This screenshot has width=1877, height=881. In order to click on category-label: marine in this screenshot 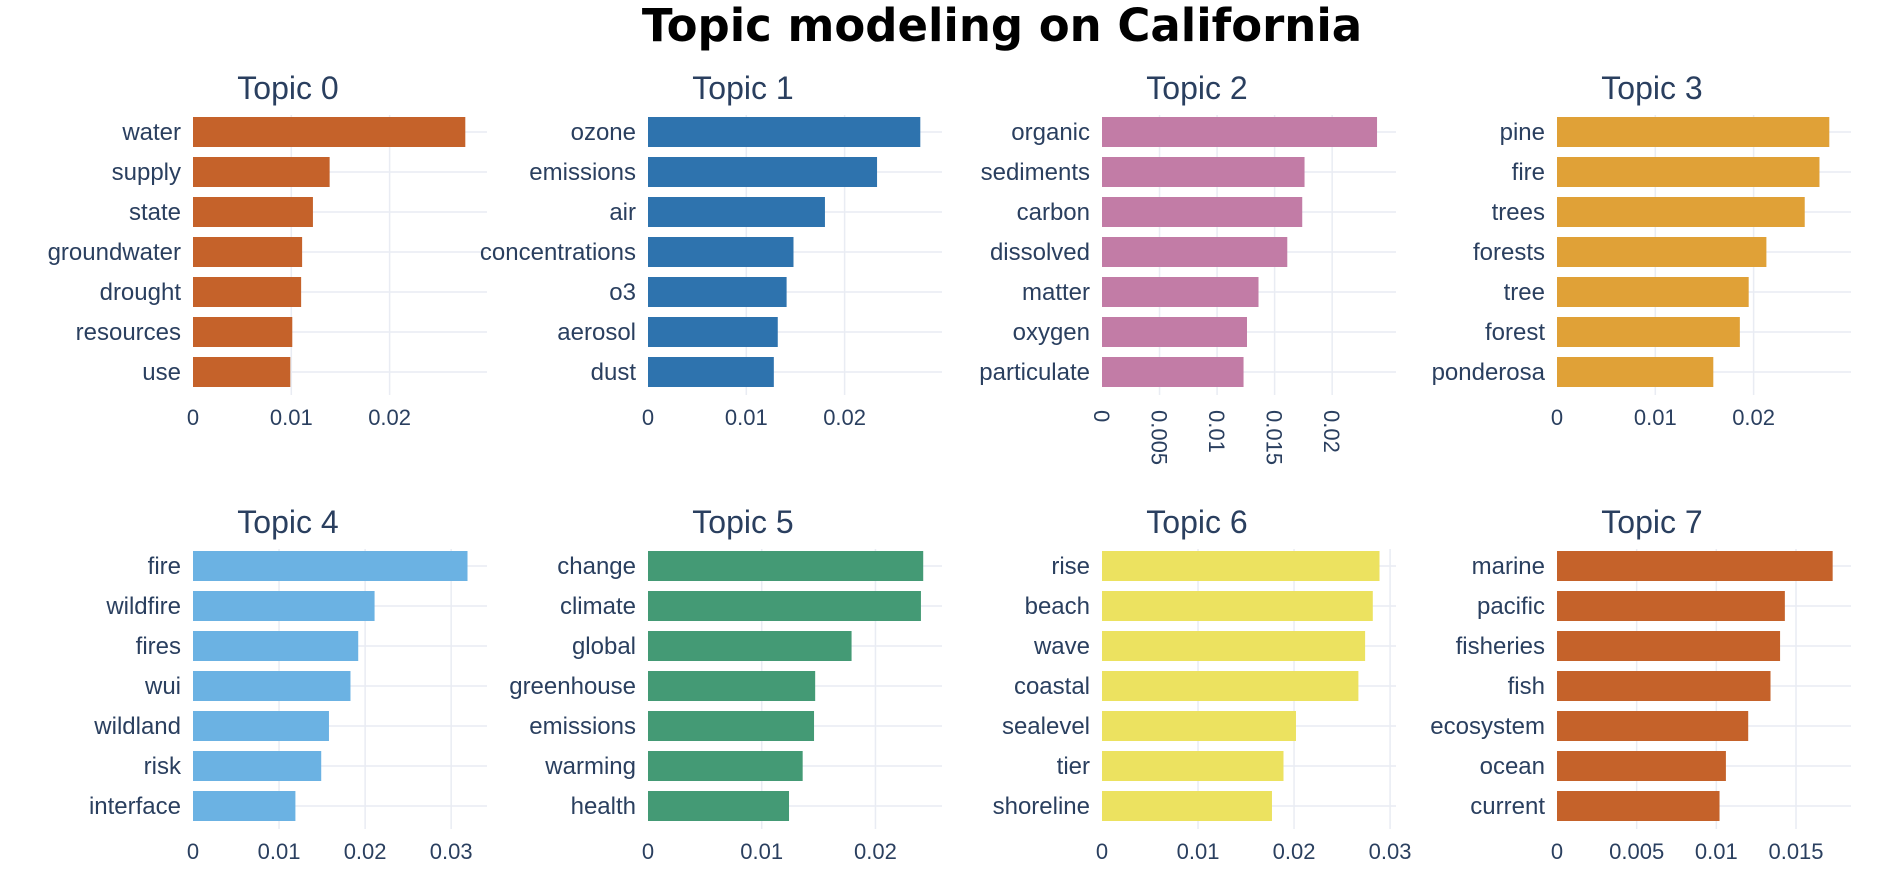, I will do `click(1508, 566)`.